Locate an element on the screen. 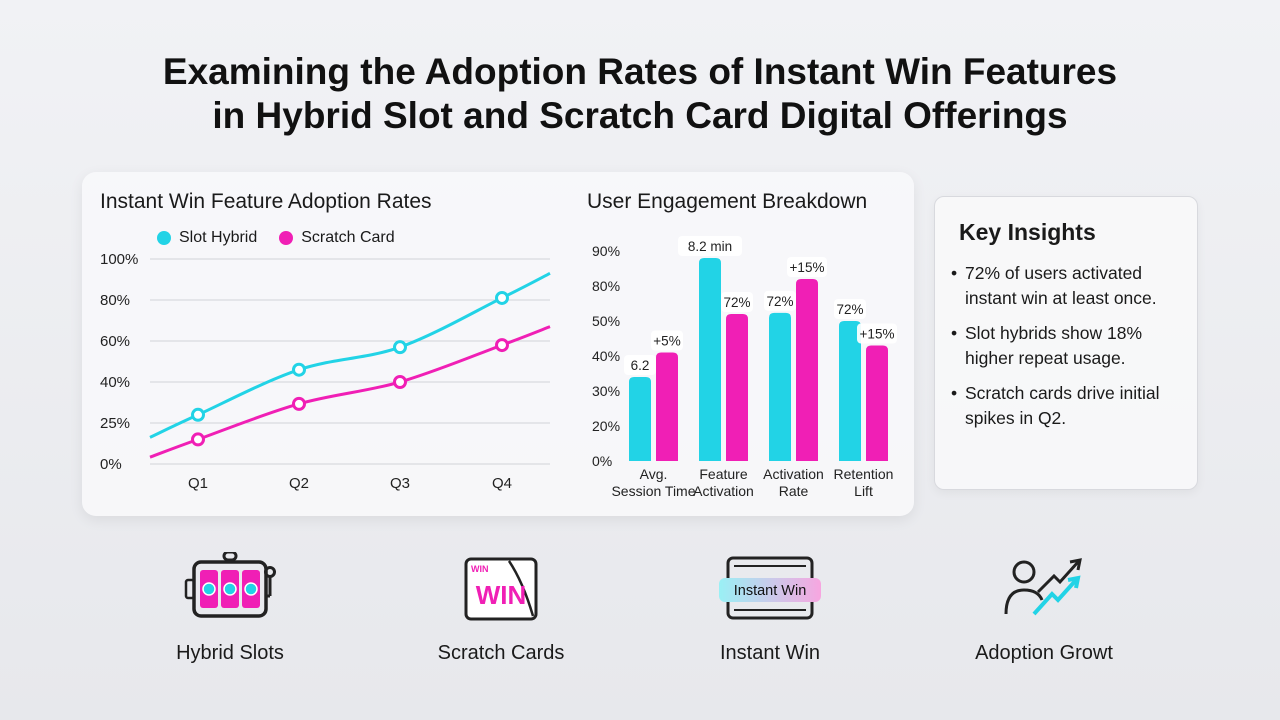 The image size is (1280, 720). x-tick-label: Feature is located at coordinates (723, 474).